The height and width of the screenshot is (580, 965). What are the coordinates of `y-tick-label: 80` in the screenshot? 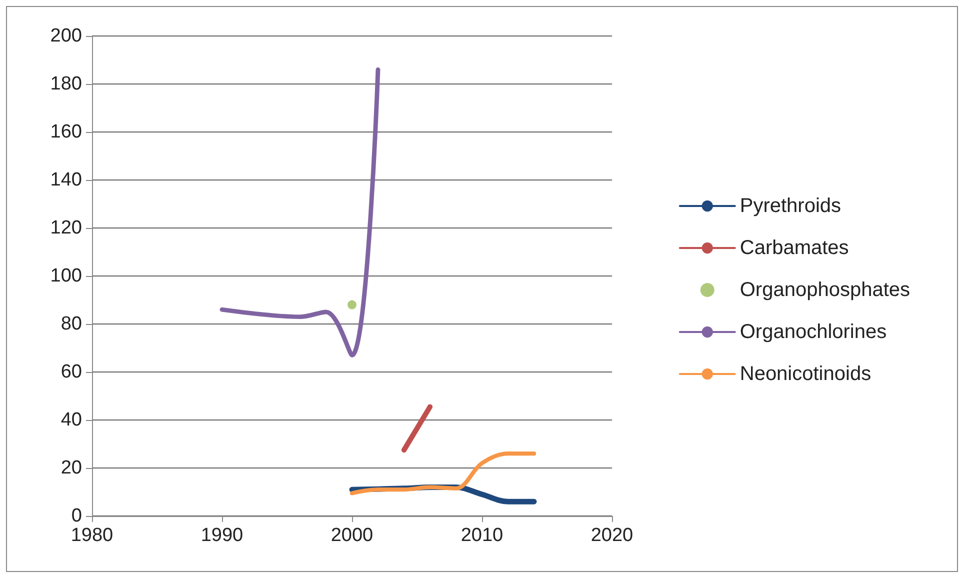 It's located at (71, 324).